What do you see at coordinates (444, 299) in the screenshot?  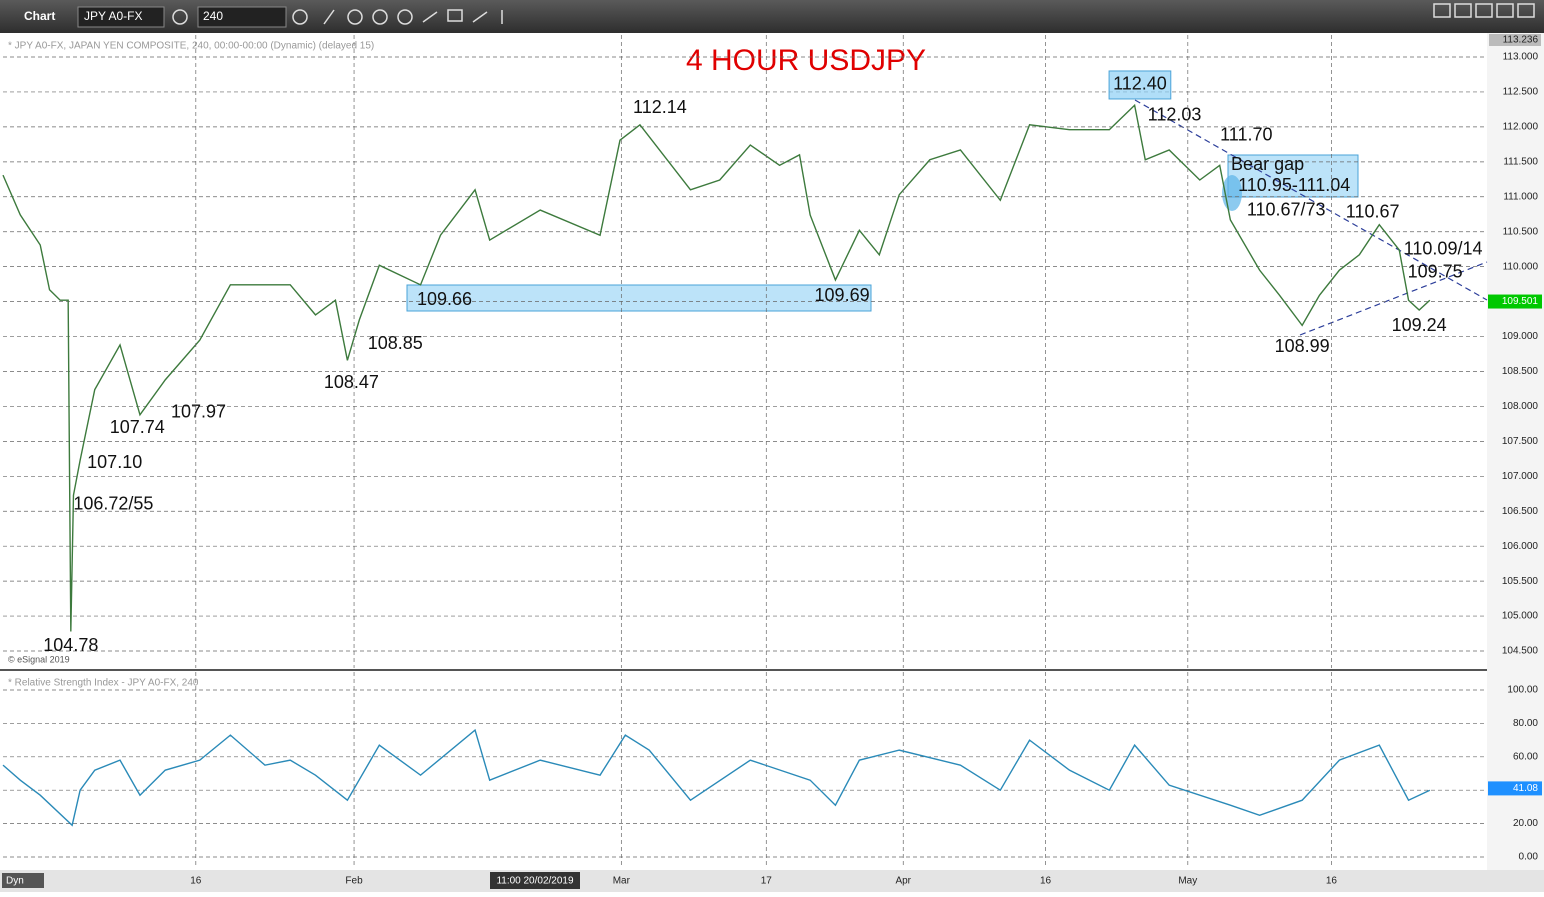 I see `annotation: 109.66` at bounding box center [444, 299].